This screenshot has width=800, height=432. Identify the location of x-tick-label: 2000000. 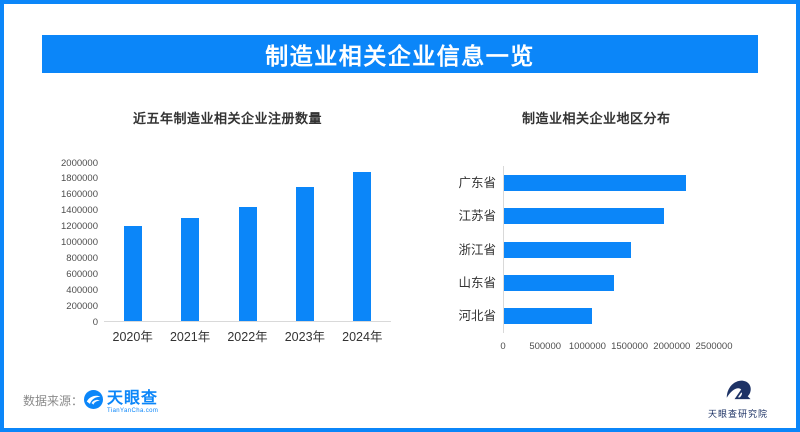
(672, 346).